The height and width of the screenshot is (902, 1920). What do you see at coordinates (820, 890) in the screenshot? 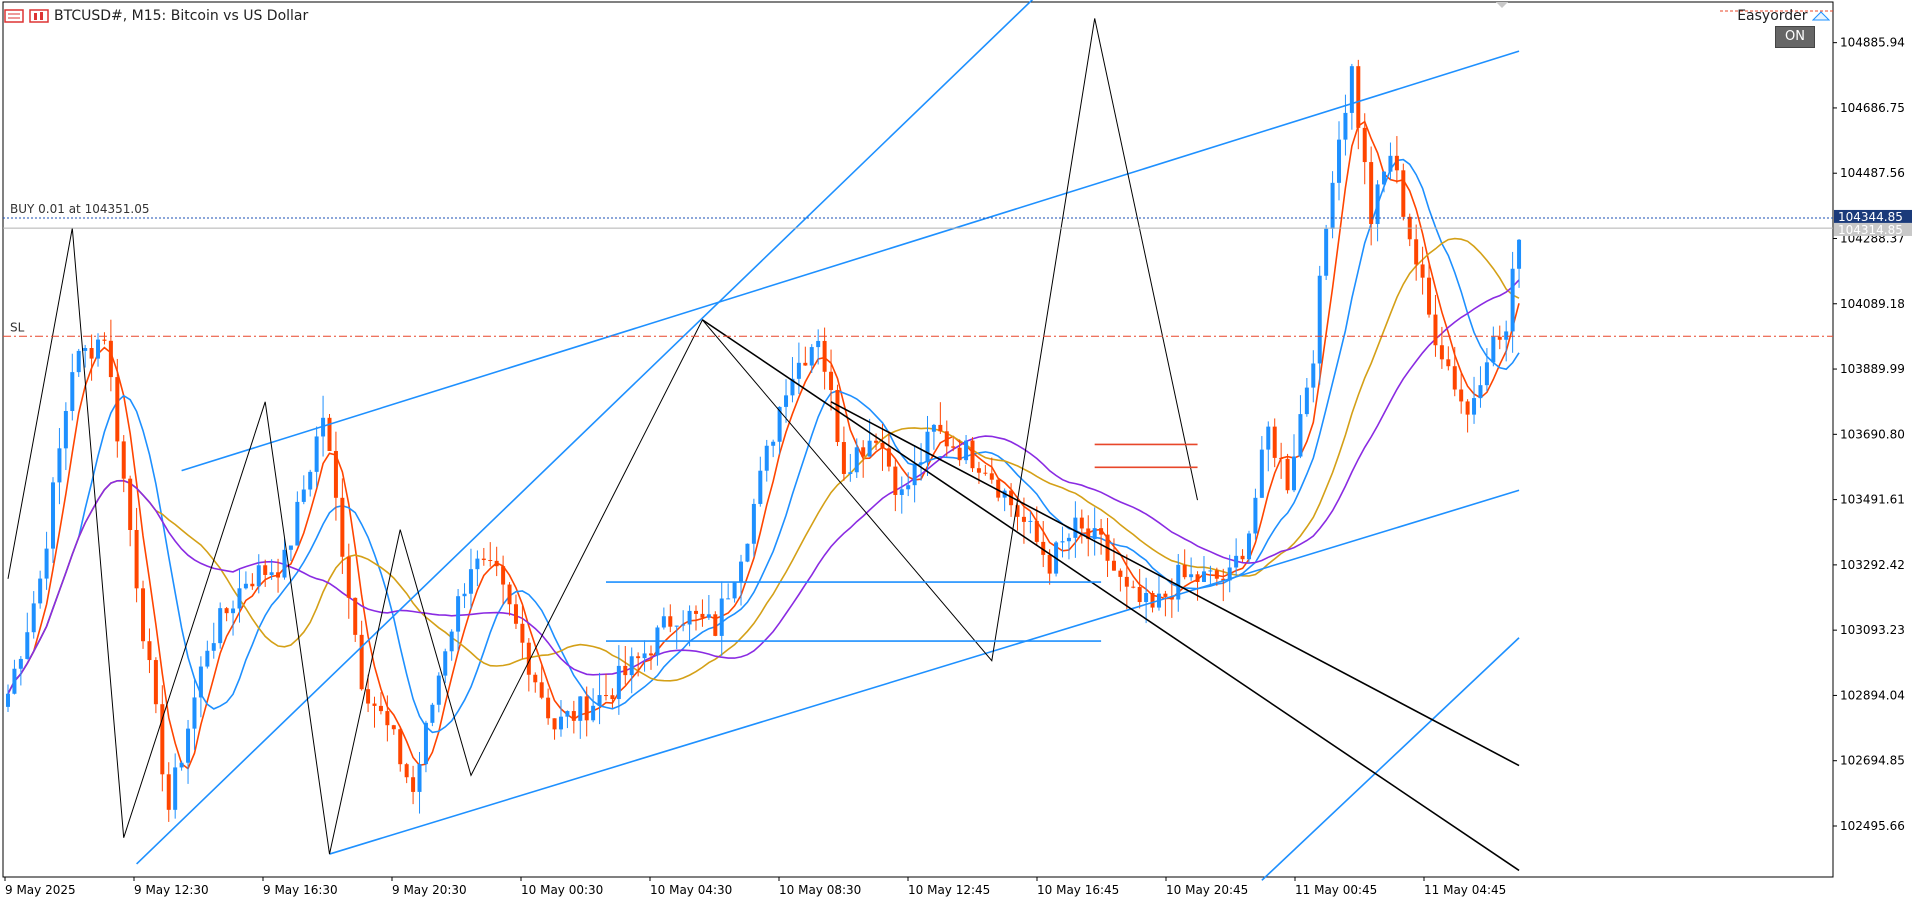
I see `x-tick-label: 10 May 08:30` at bounding box center [820, 890].